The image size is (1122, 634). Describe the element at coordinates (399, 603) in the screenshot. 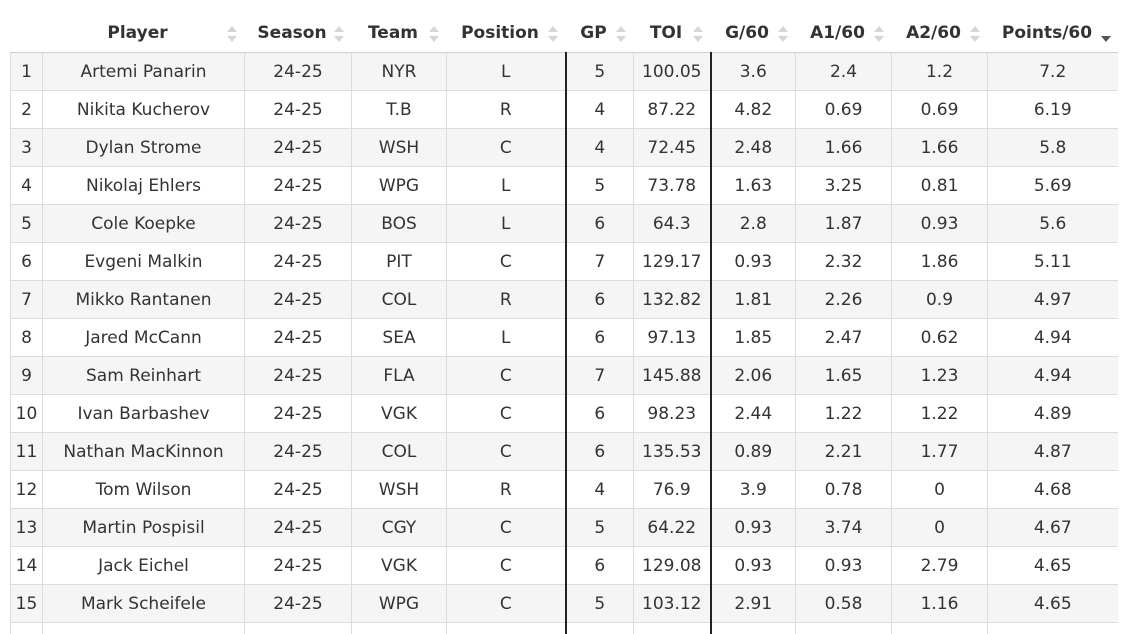

I see `cell-team: WPG` at that location.